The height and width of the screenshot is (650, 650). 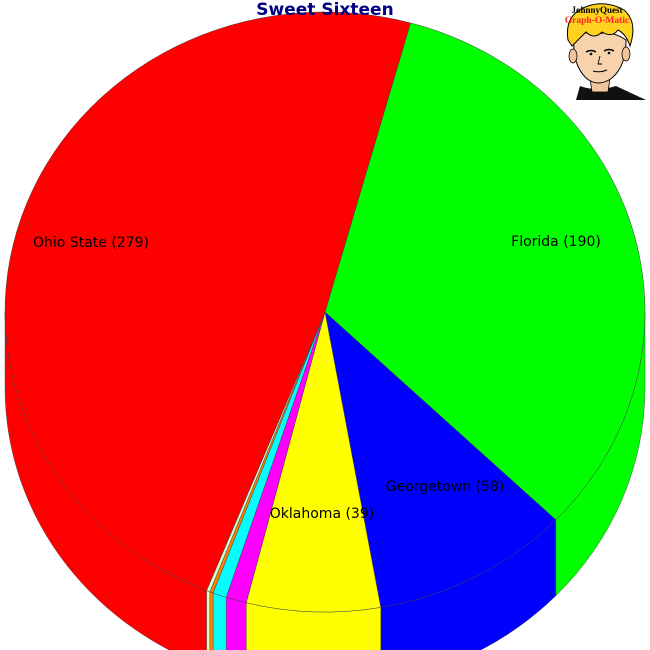 I want to click on pie-slice-oklahoma, so click(x=313, y=462).